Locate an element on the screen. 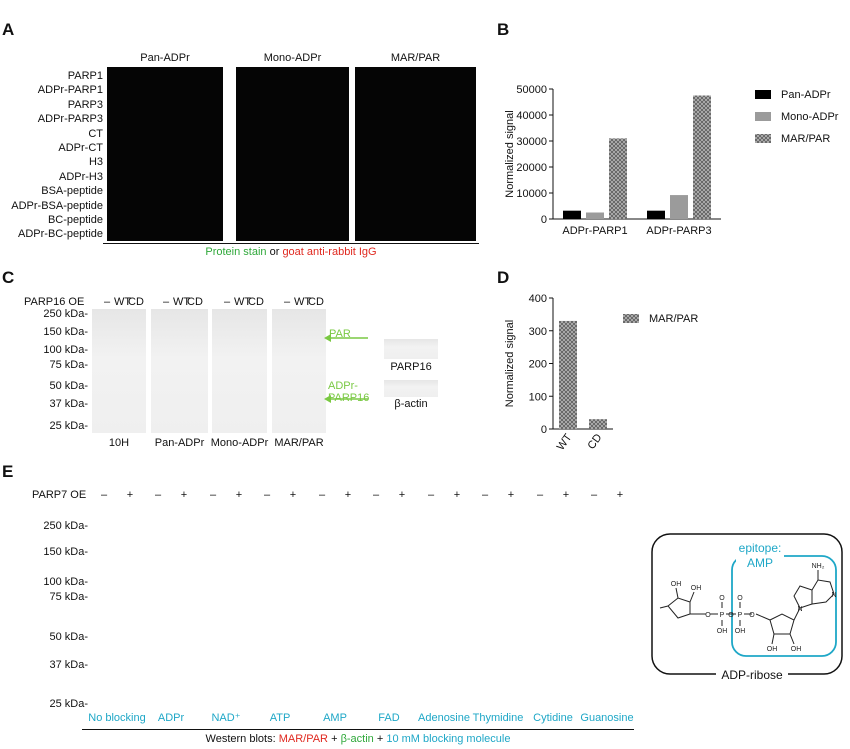 This screenshot has height=749, width=850. atom-oh-6: OH is located at coordinates (796, 649).